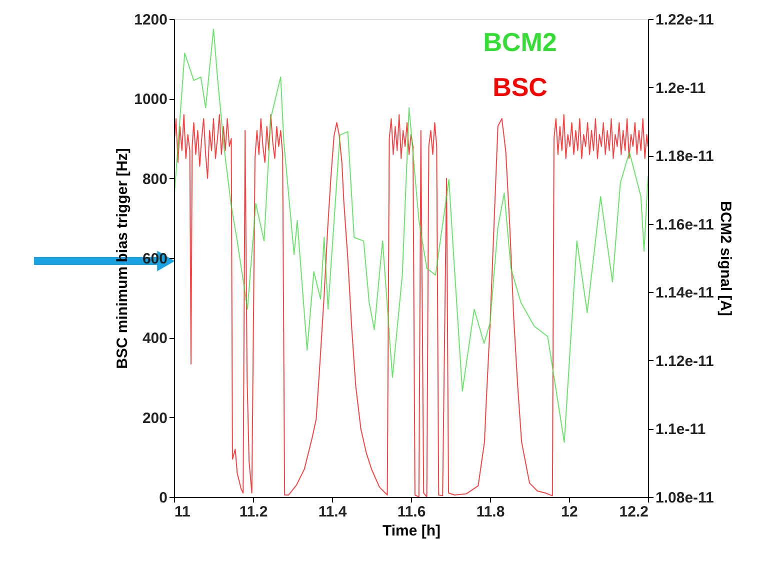  I want to click on x-tick-label: 12, so click(569, 512).